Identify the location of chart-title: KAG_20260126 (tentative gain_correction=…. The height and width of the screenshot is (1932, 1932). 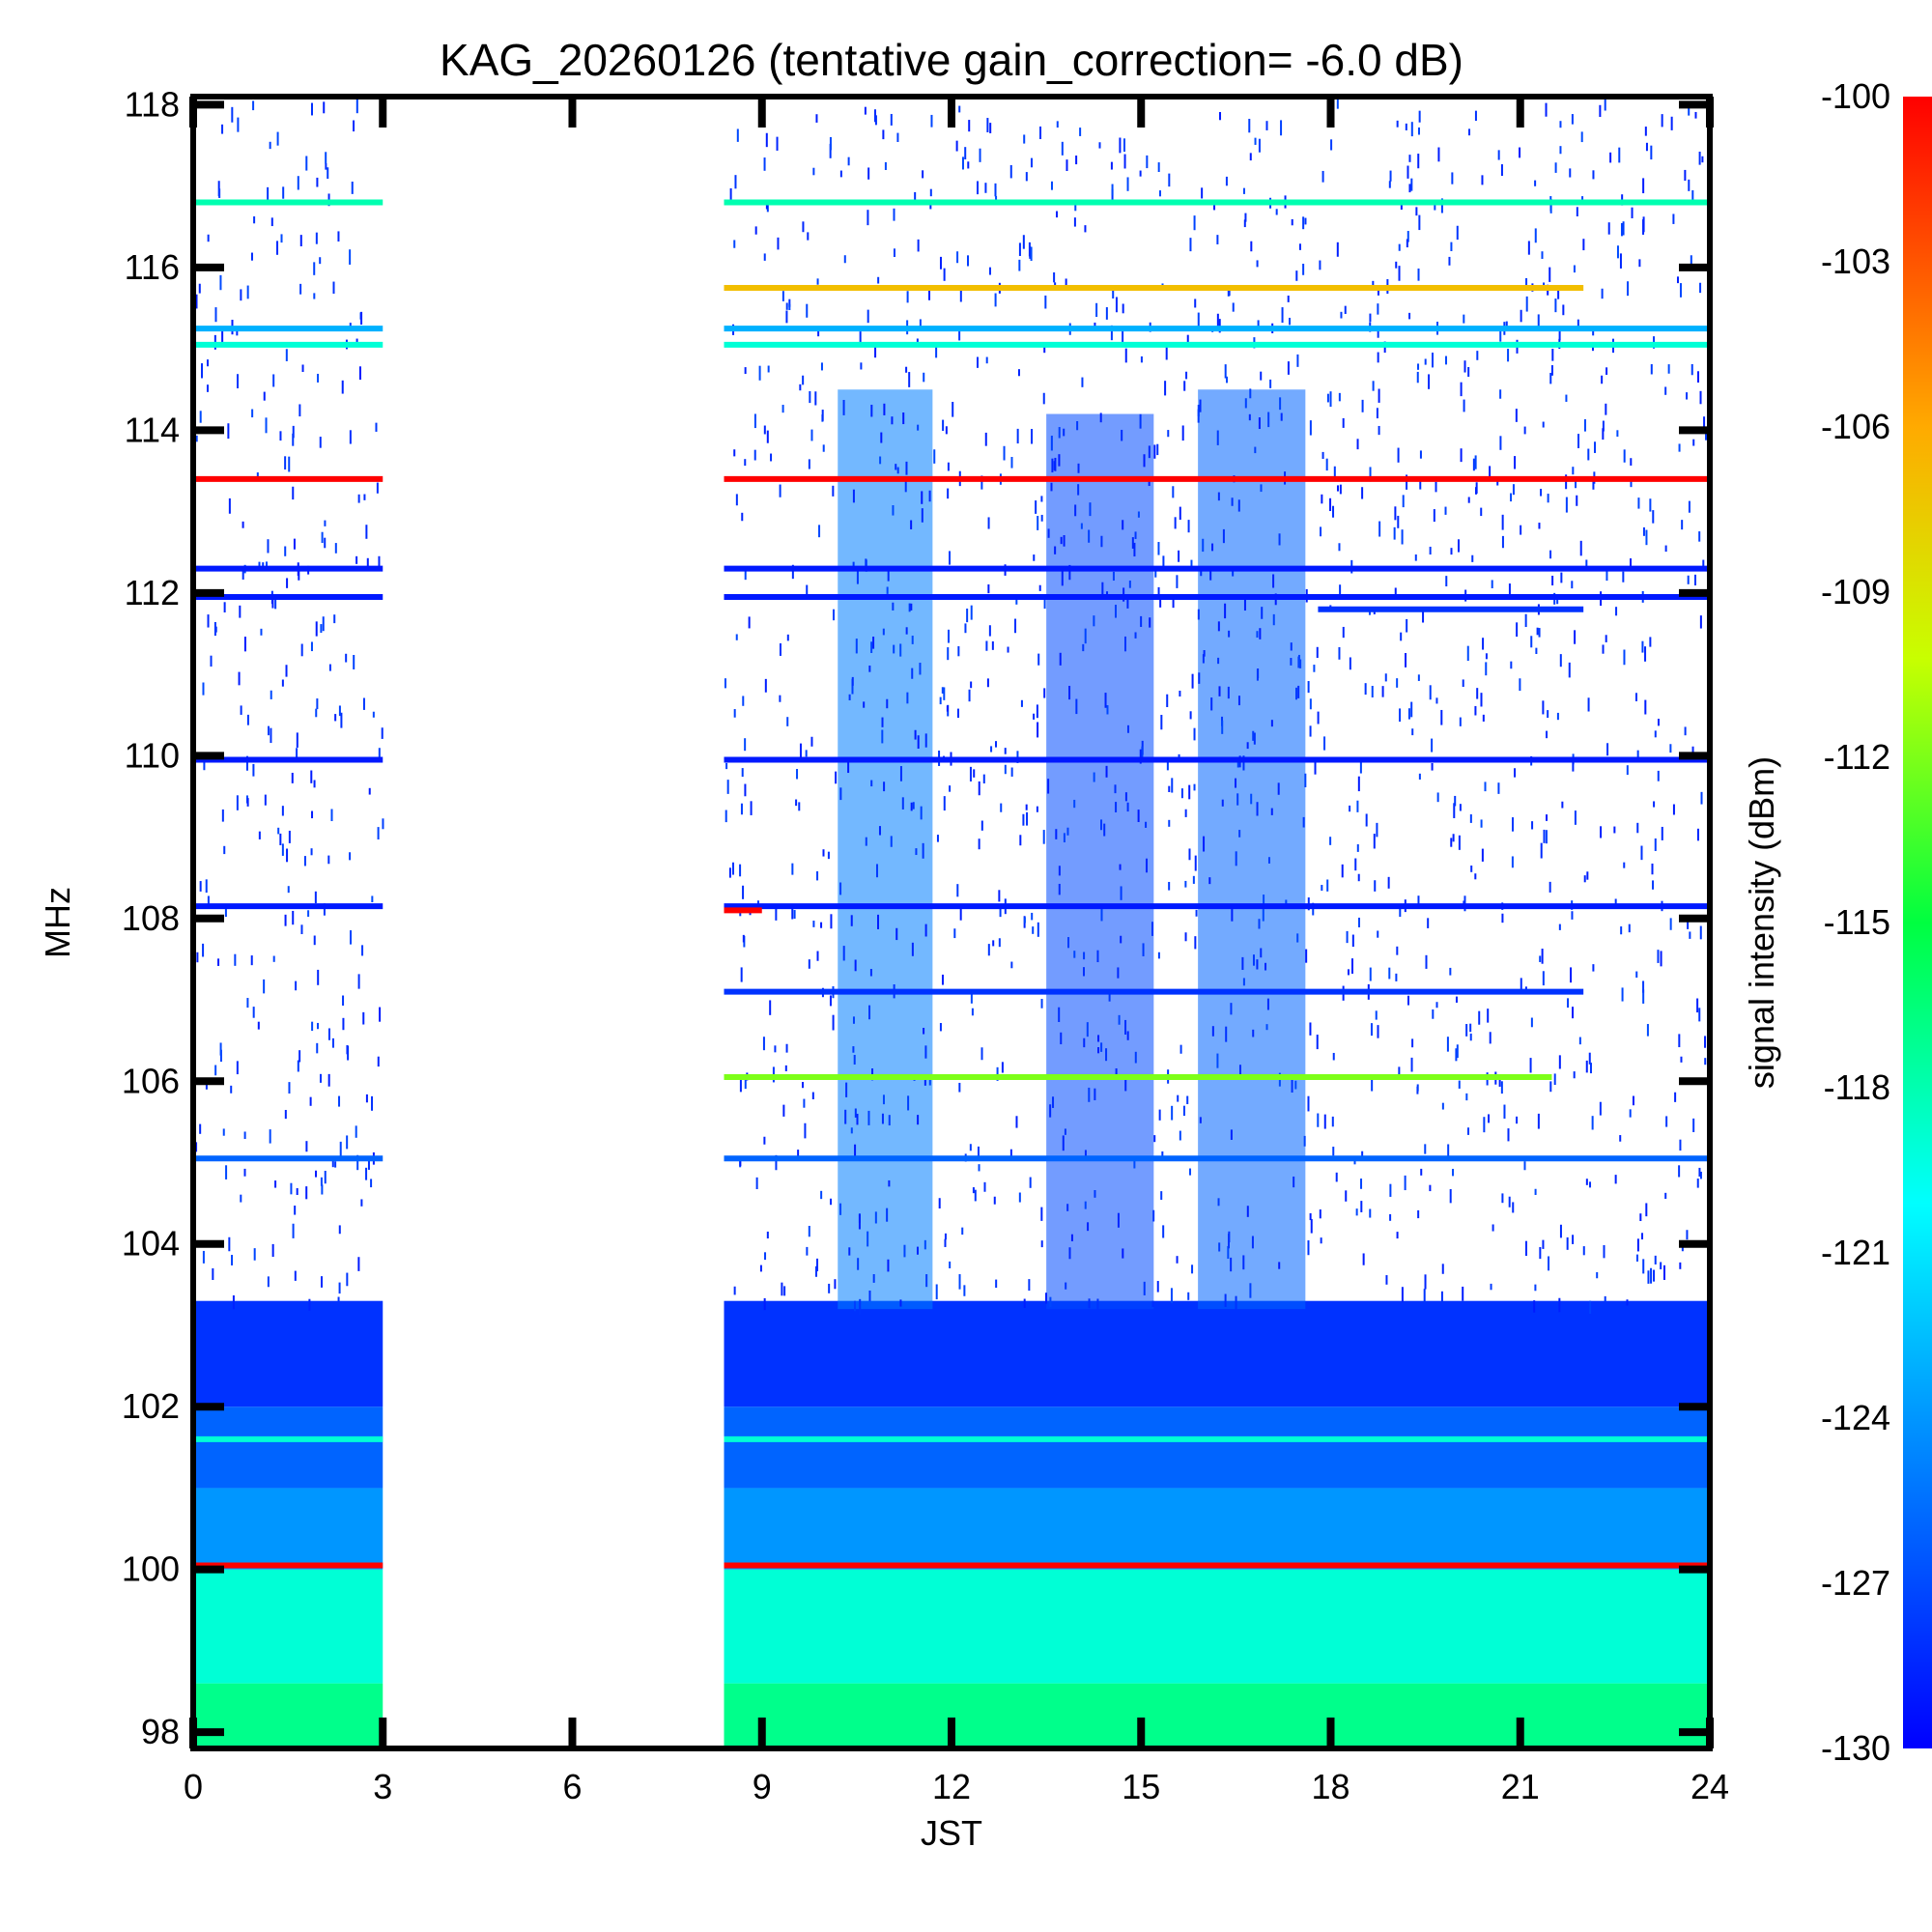
(951, 60).